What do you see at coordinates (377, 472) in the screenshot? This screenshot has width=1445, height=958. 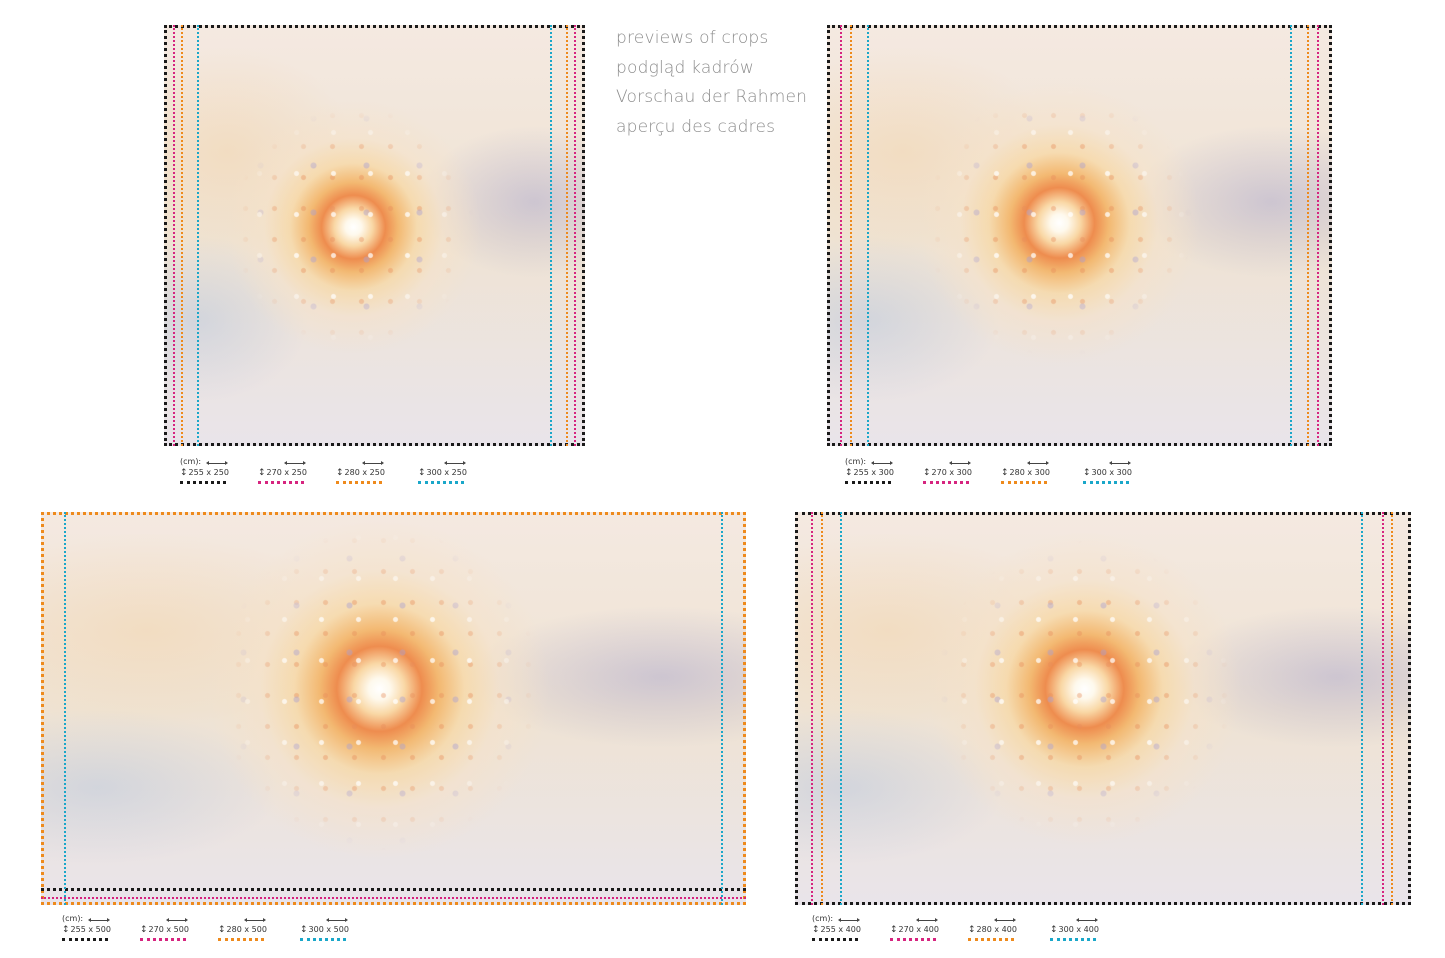 I see `legend-item-280: ↕280 x 250` at bounding box center [377, 472].